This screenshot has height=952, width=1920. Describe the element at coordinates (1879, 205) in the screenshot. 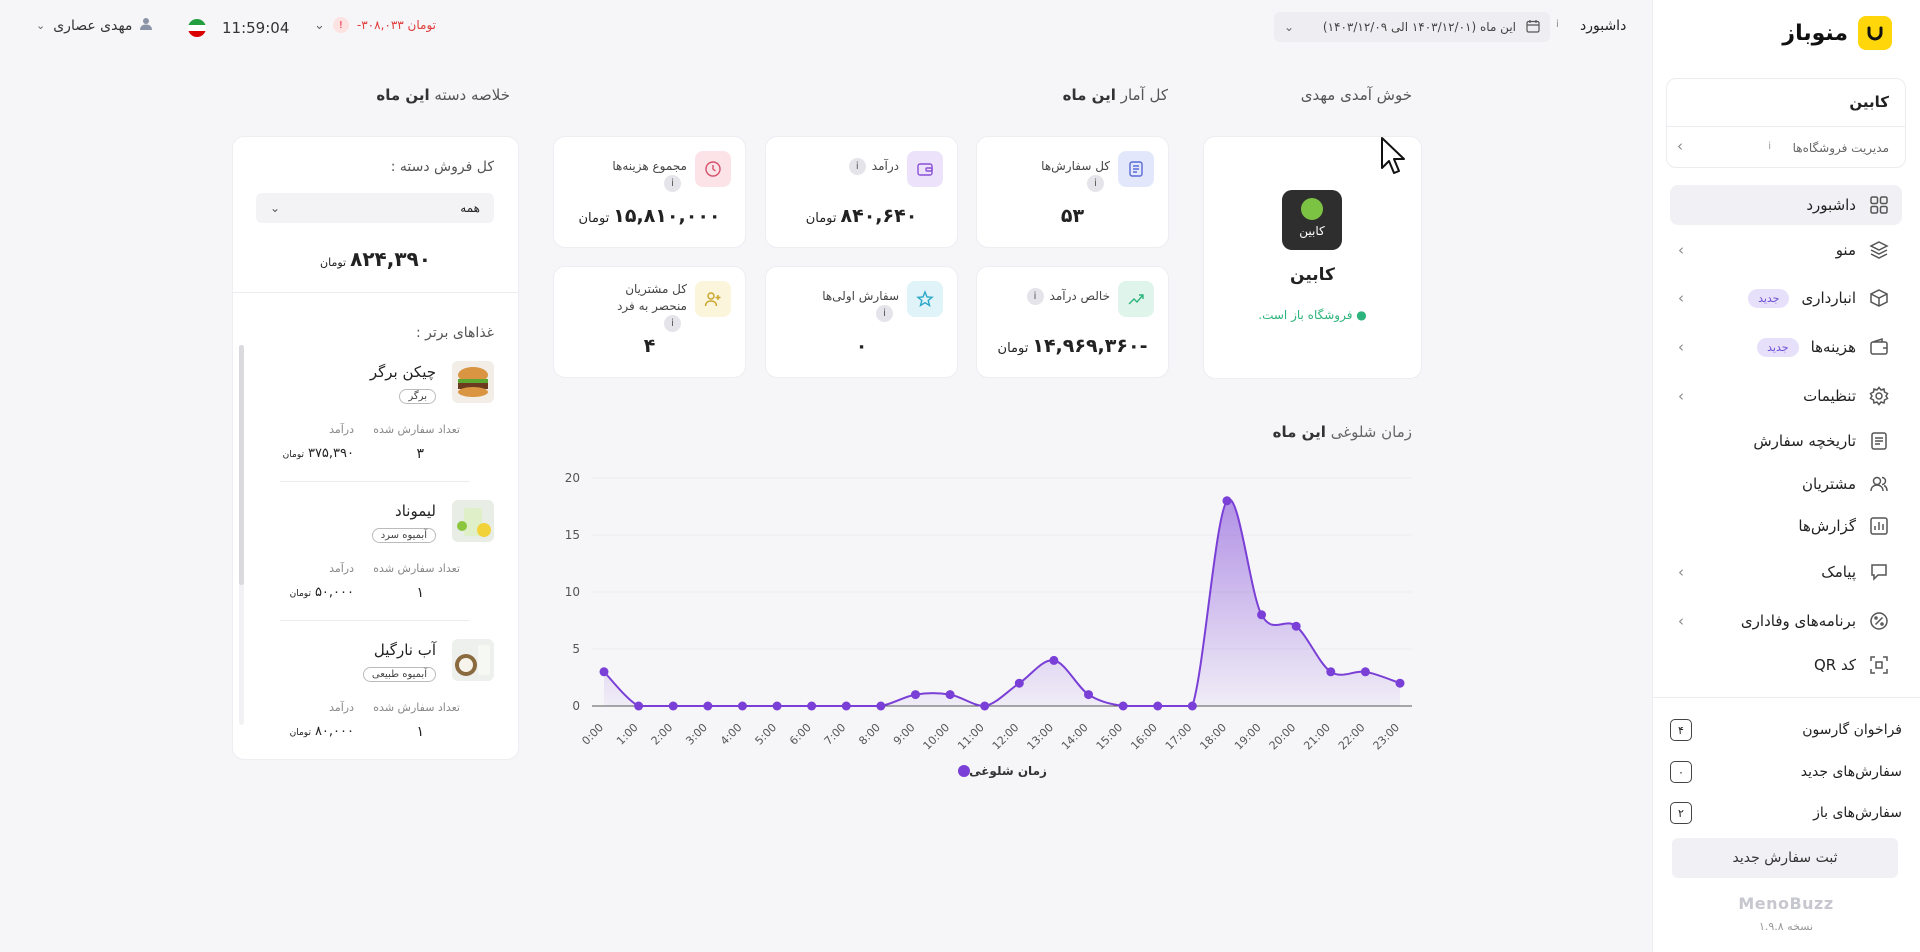

I see `dashboard-icon` at that location.